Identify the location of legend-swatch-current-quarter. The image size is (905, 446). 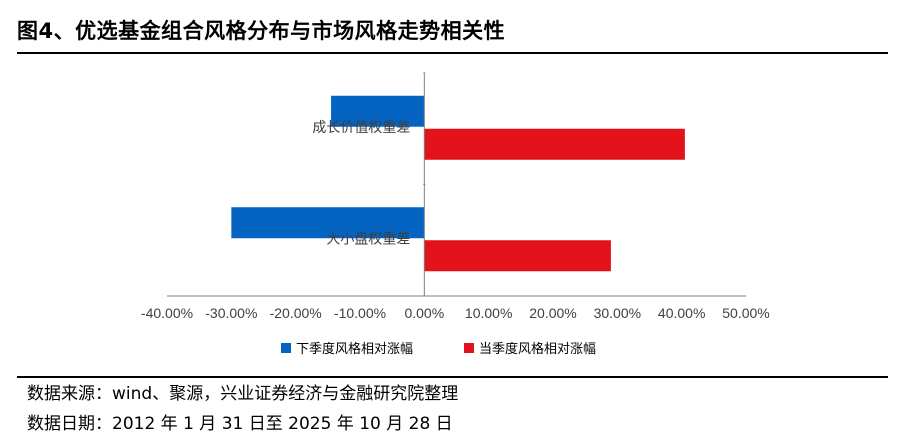
(469, 347).